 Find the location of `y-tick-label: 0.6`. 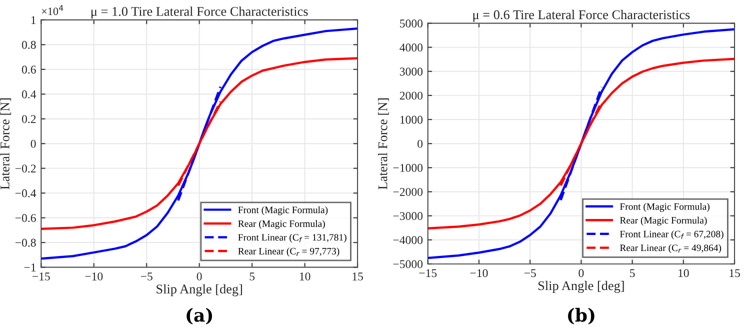

y-tick-label: 0.6 is located at coordinates (29, 70).